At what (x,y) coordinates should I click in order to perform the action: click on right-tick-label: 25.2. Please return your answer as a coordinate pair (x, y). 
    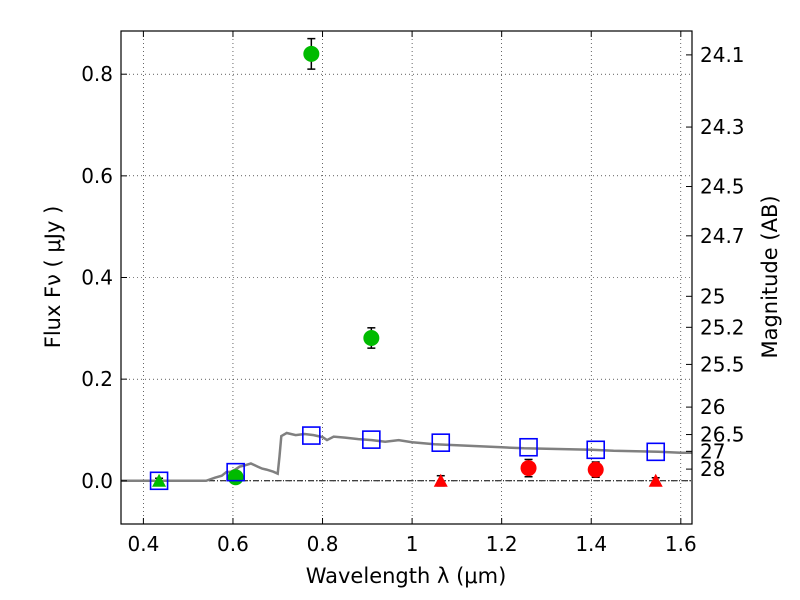
    Looking at the image, I should click on (722, 327).